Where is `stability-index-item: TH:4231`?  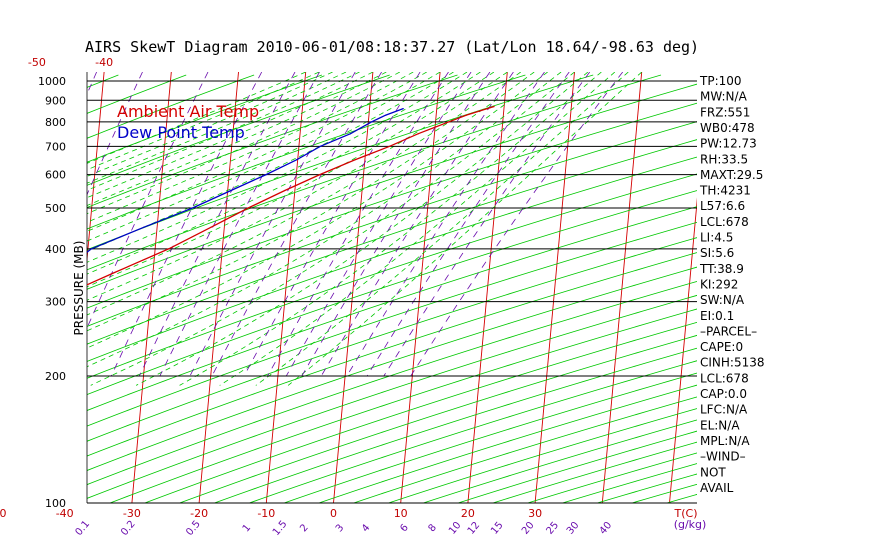
stability-index-item: TH:4231 is located at coordinates (725, 191).